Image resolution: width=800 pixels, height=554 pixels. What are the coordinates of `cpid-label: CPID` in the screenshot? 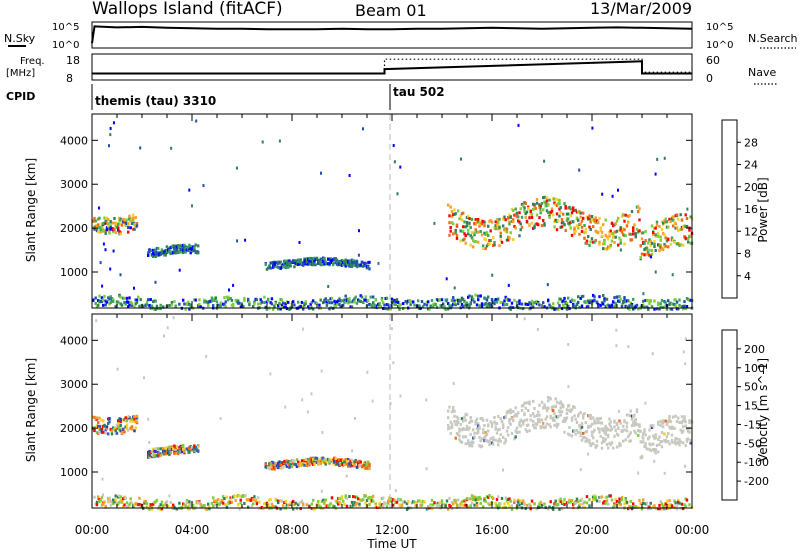 It's located at (20, 96).